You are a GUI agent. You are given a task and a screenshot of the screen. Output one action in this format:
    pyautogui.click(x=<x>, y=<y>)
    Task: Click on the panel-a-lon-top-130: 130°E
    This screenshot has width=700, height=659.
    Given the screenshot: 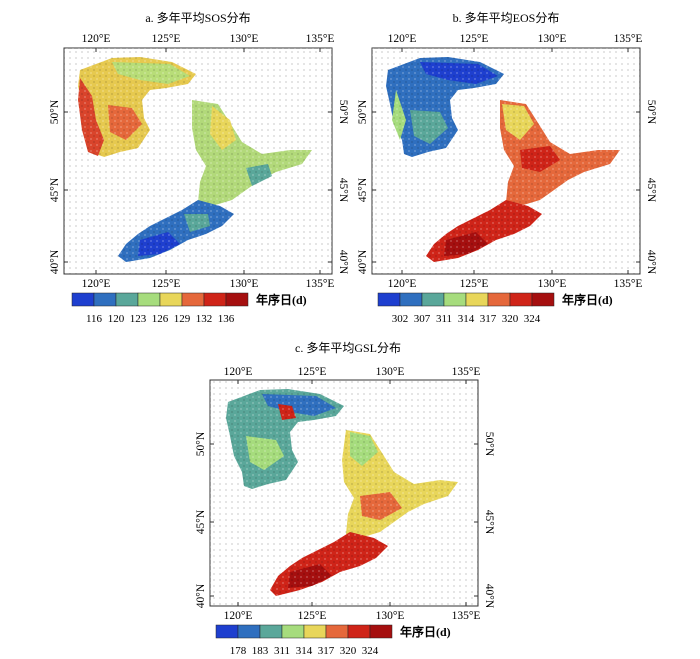 What is the action you would take?
    pyautogui.click(x=244, y=39)
    